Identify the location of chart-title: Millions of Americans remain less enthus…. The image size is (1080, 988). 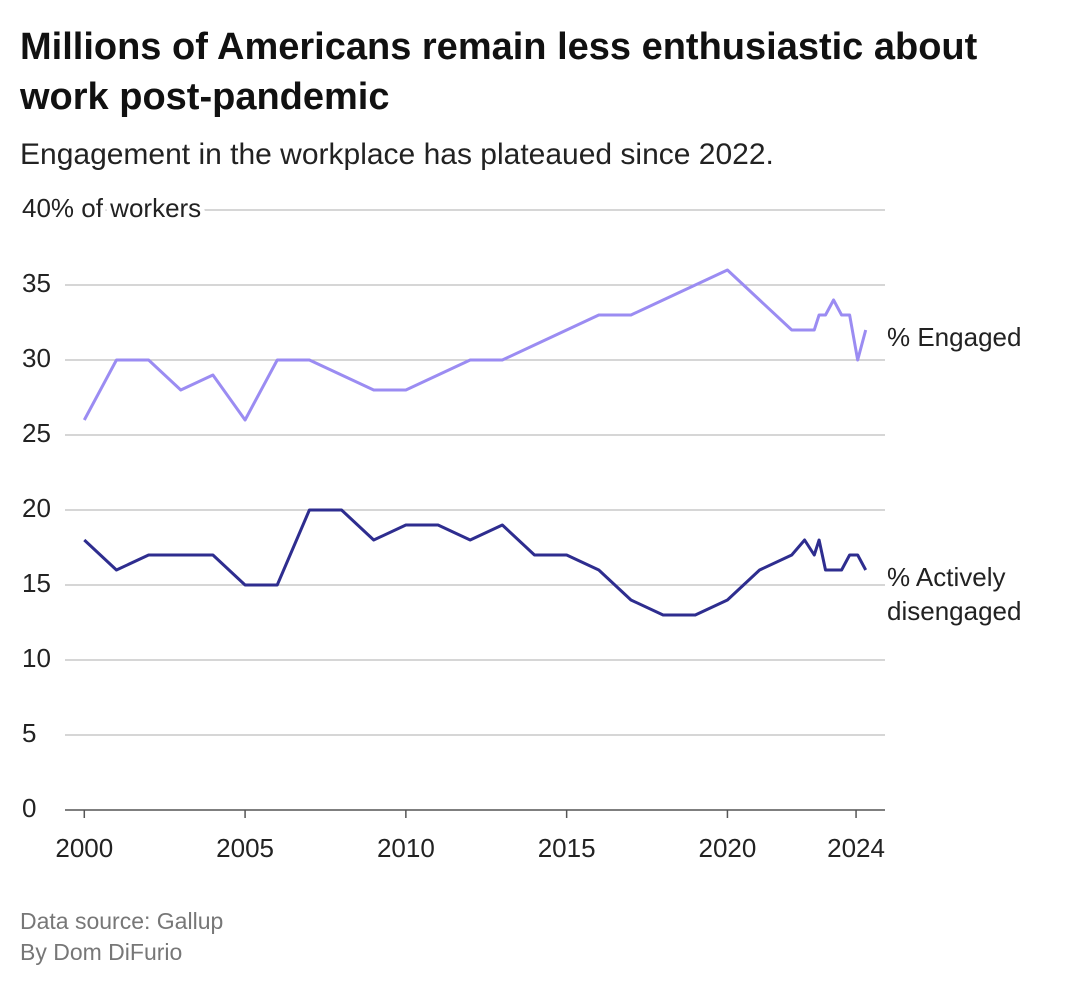
(499, 72).